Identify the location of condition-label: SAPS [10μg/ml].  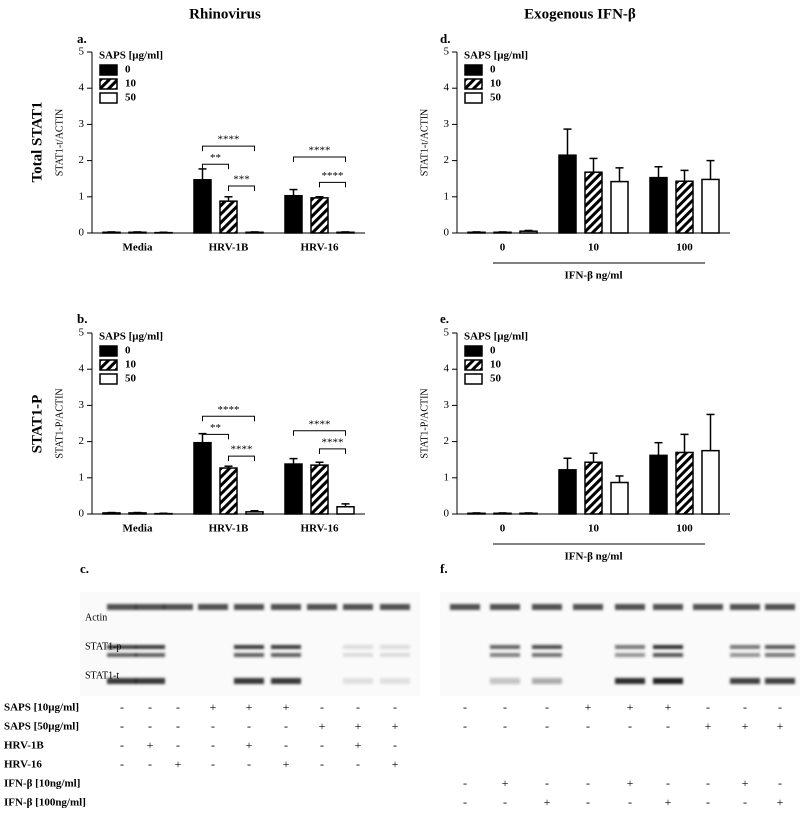
(41, 708).